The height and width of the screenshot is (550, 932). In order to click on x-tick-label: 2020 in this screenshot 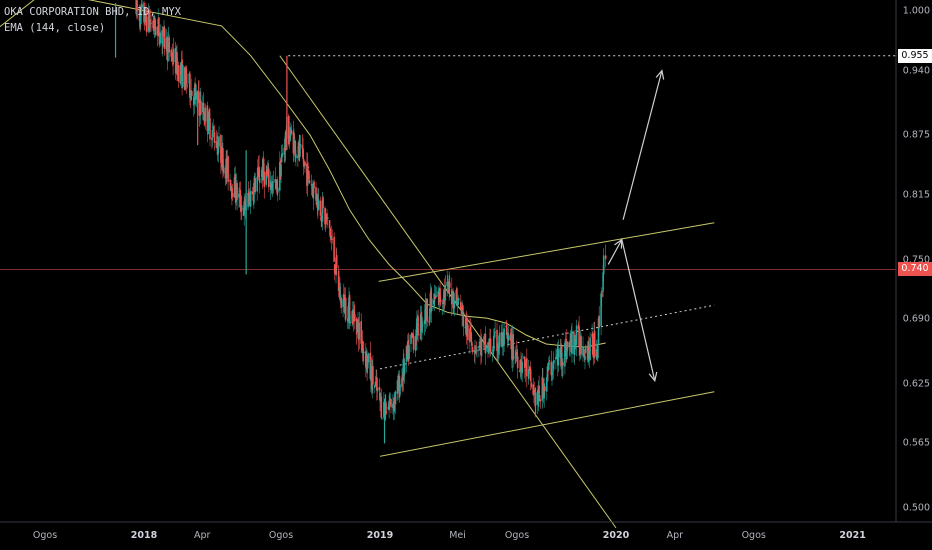, I will do `click(616, 535)`.